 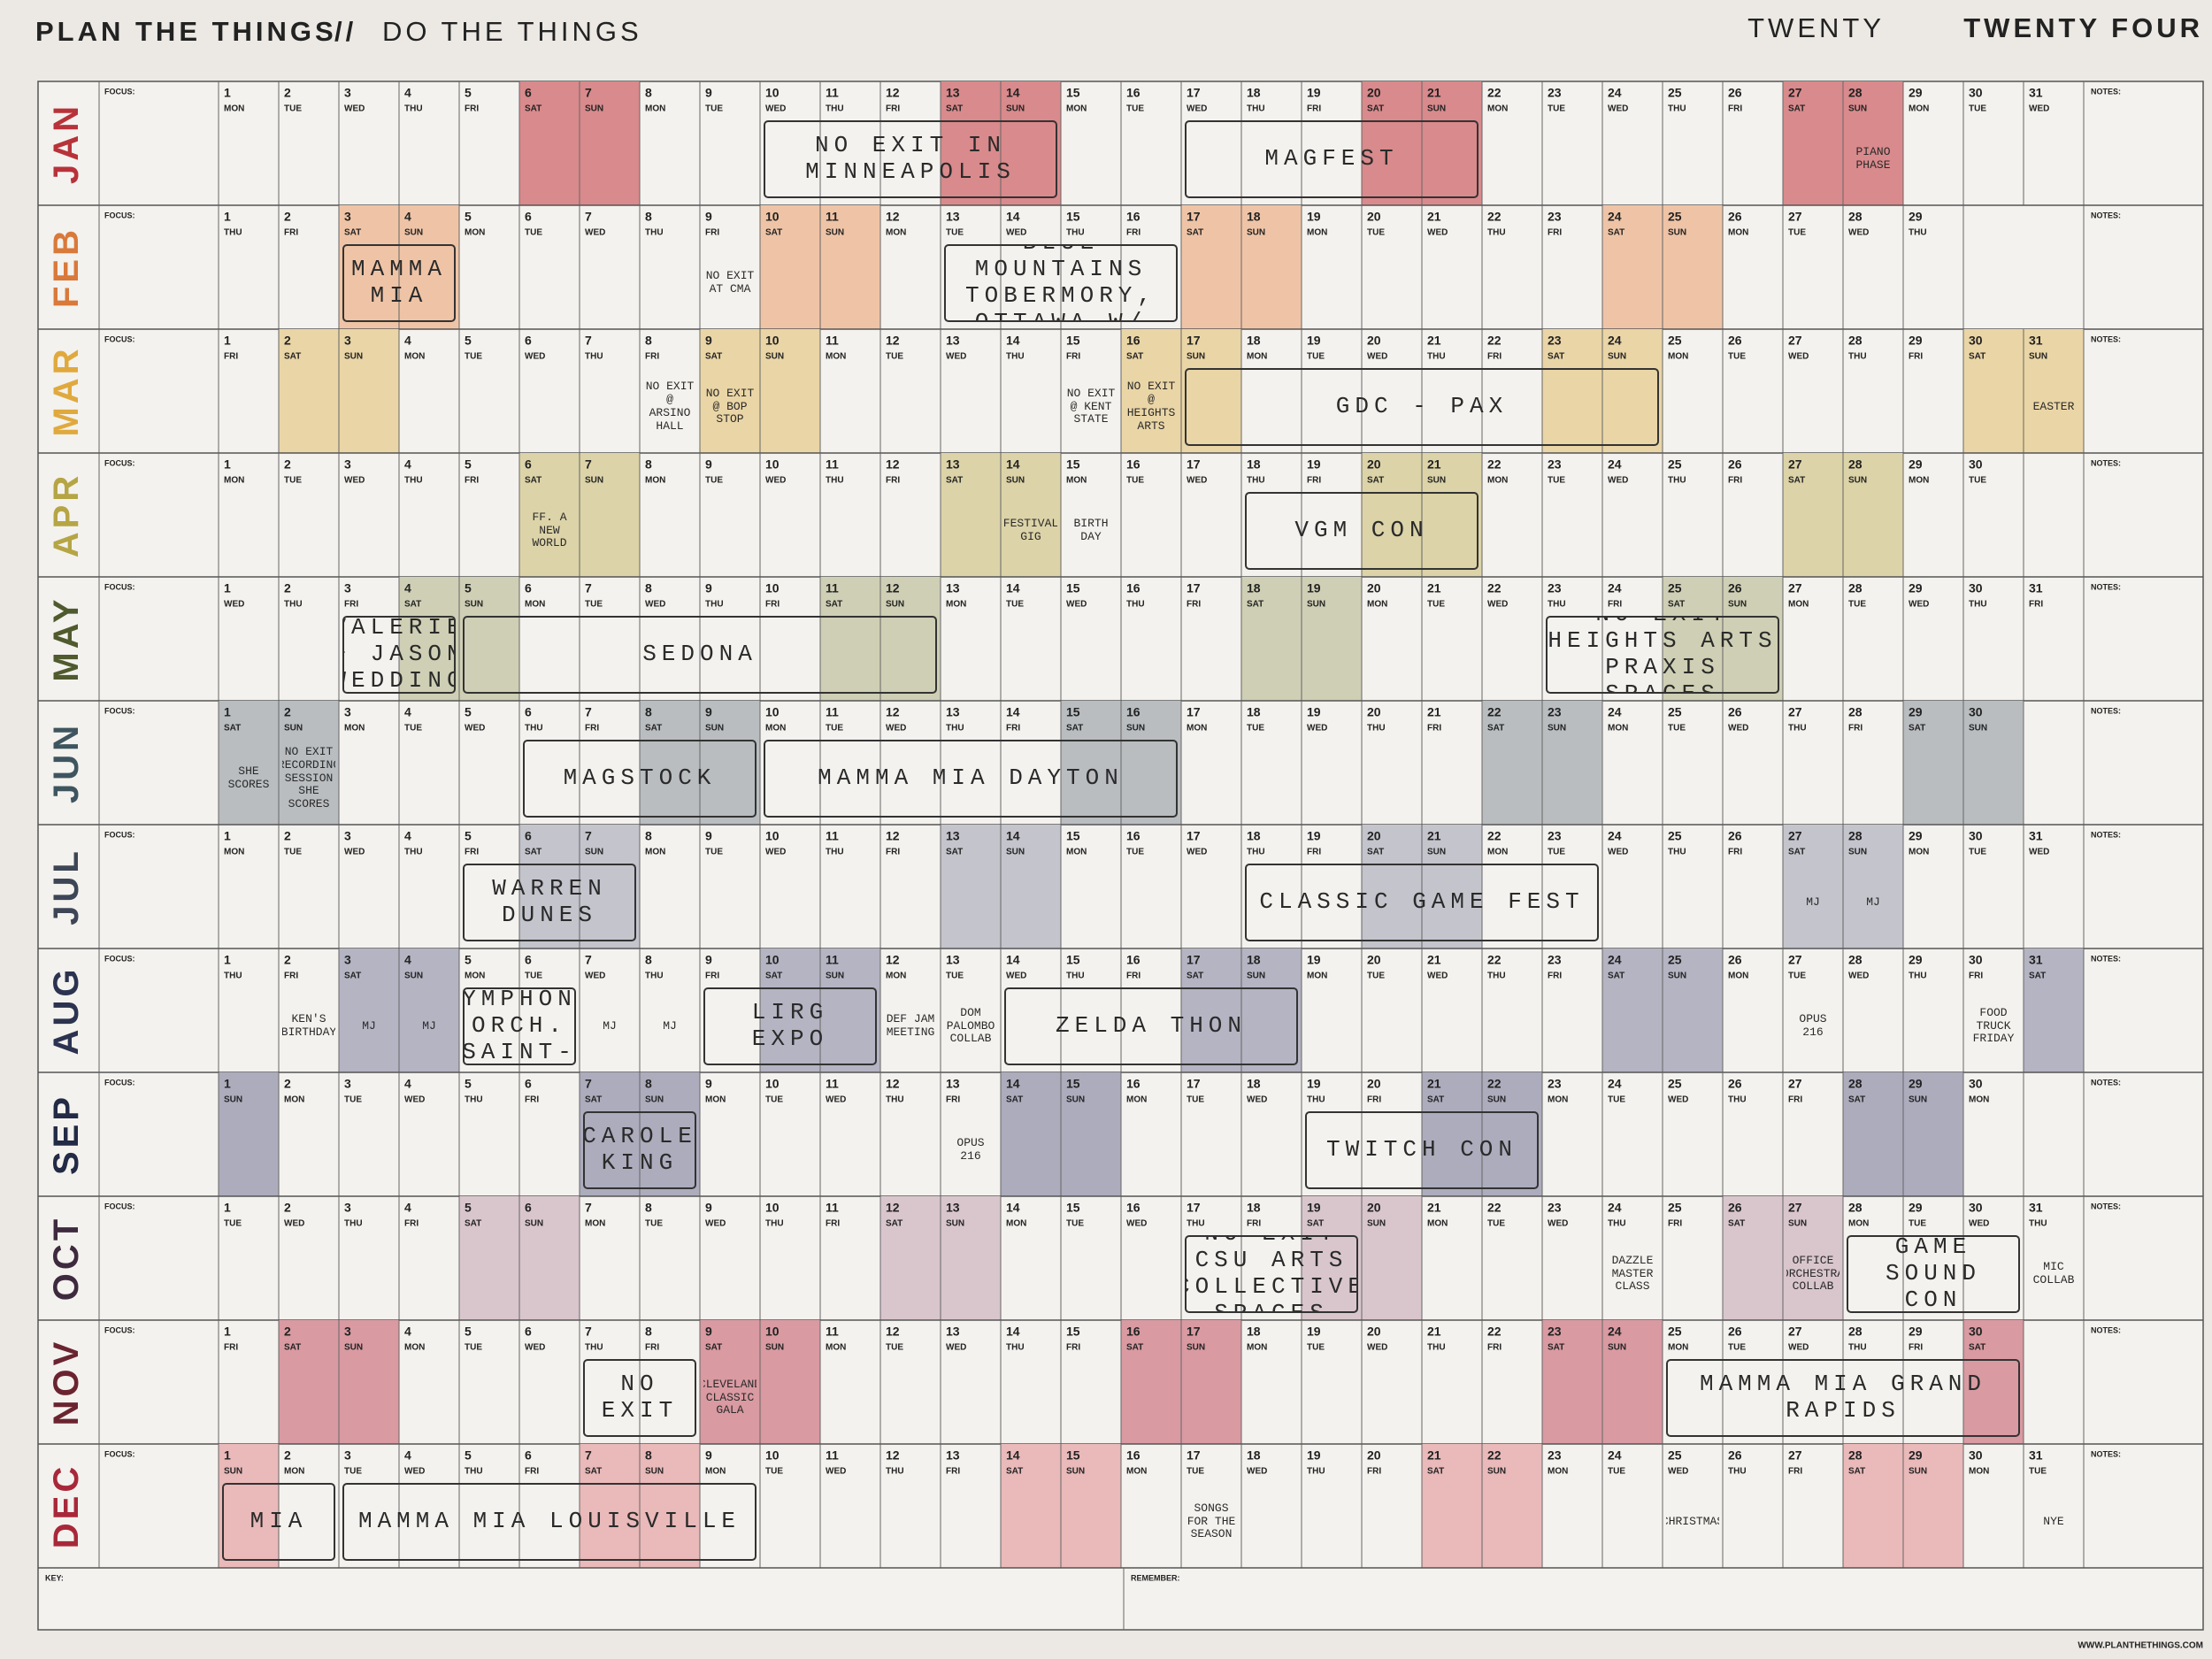 What do you see at coordinates (67, 143) in the screenshot?
I see `month-label: JAN` at bounding box center [67, 143].